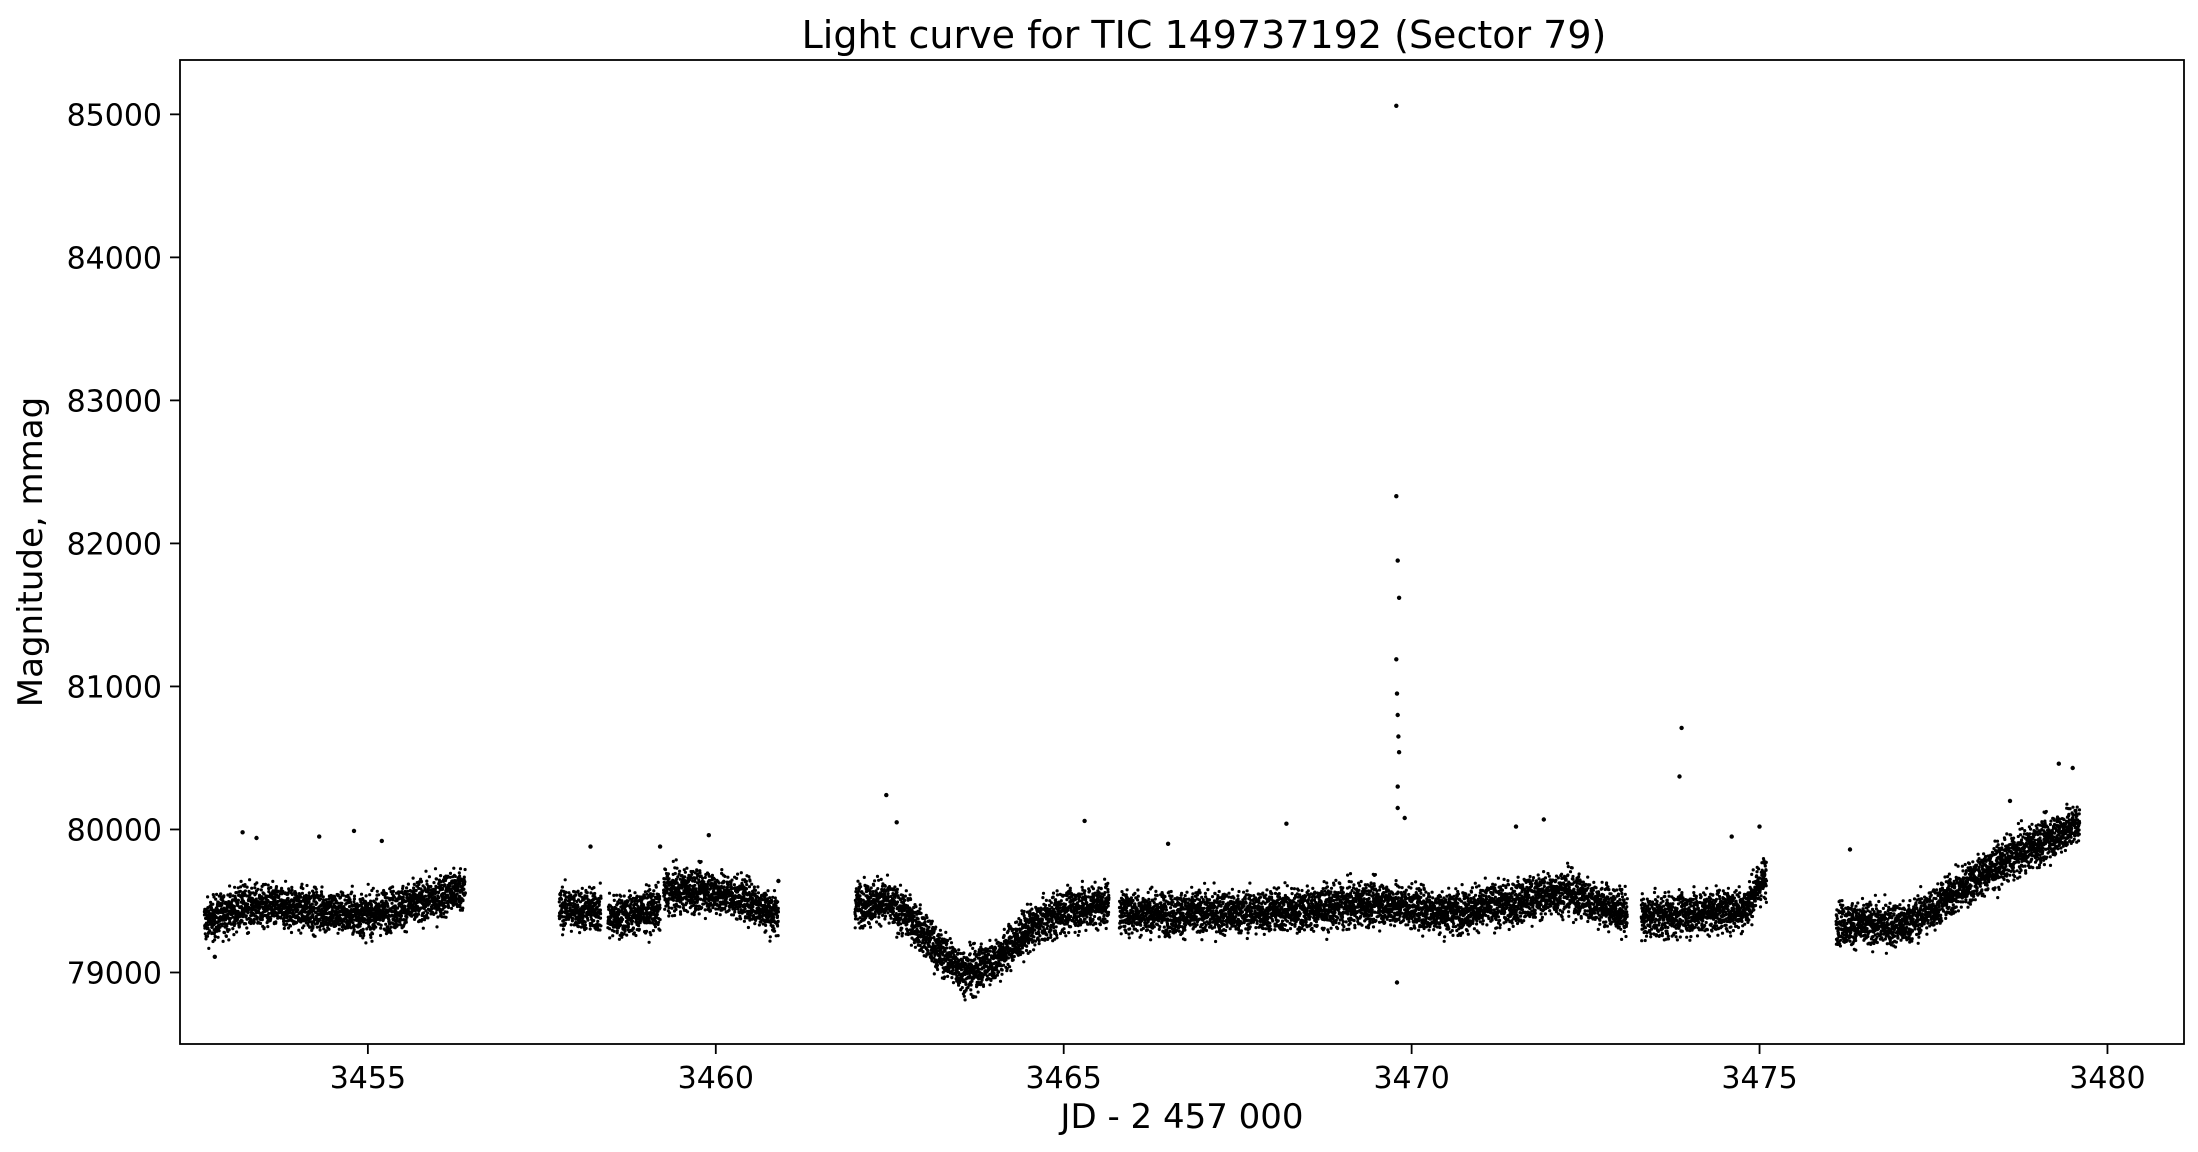 This screenshot has height=1152, width=2198. I want to click on x-tick-label: 3470, so click(1411, 1078).